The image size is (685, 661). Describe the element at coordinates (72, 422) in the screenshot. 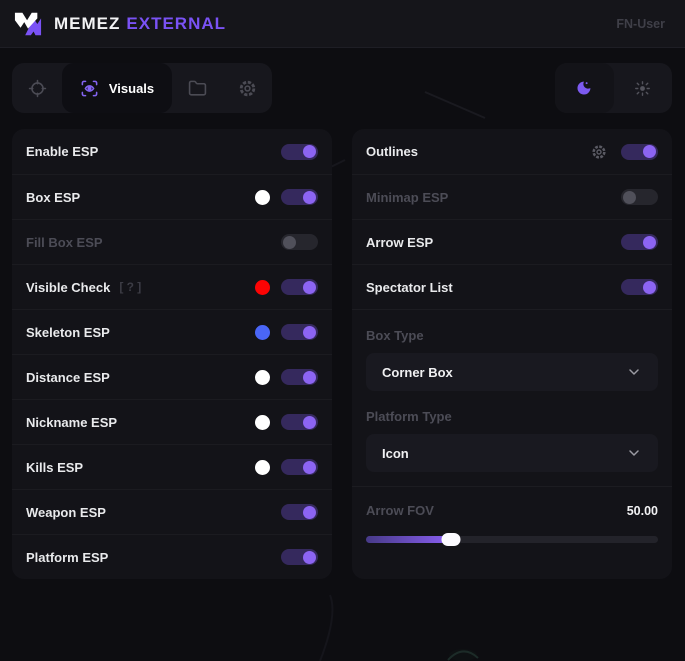

I see `esp-row-label: Nickname ESP` at that location.